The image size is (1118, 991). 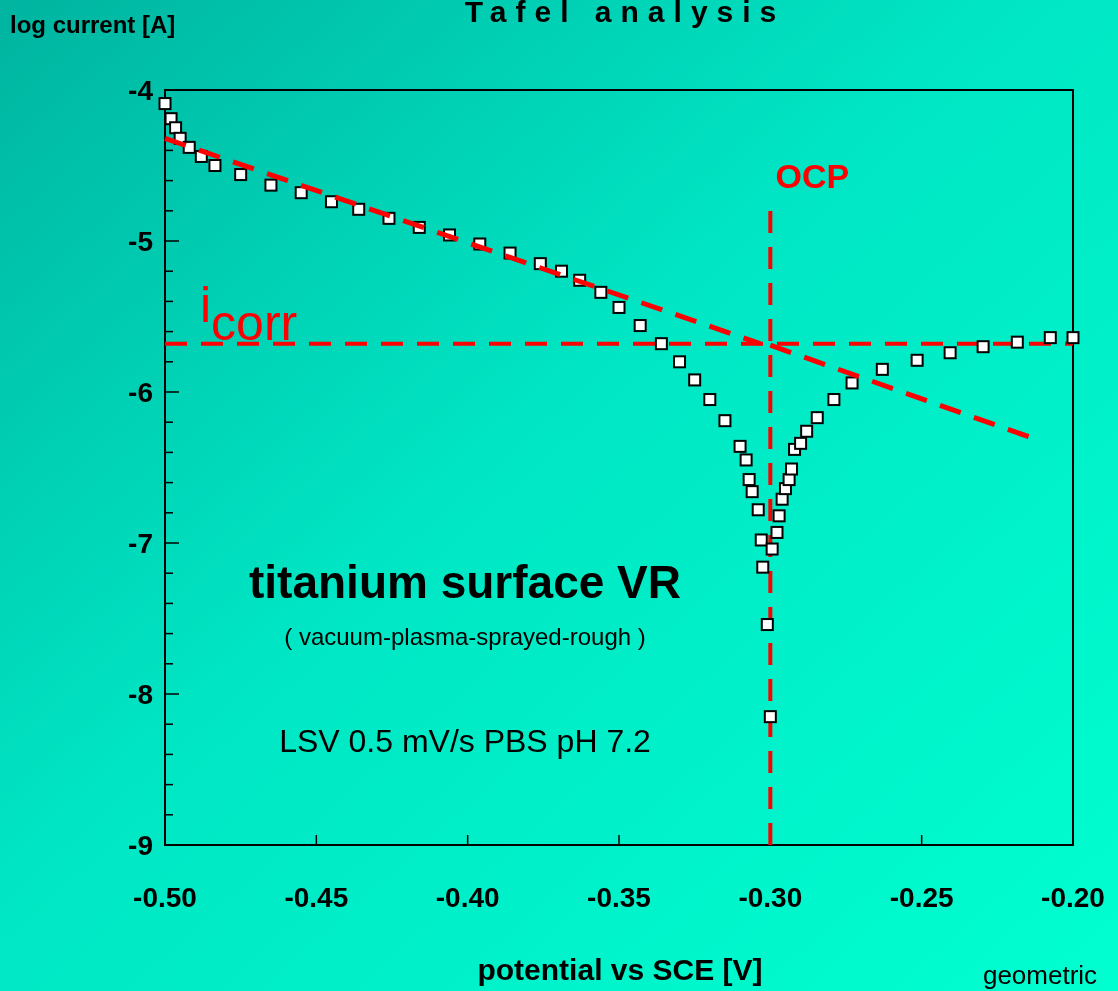 I want to click on x-tick-label: -0.20, so click(x=1073, y=897).